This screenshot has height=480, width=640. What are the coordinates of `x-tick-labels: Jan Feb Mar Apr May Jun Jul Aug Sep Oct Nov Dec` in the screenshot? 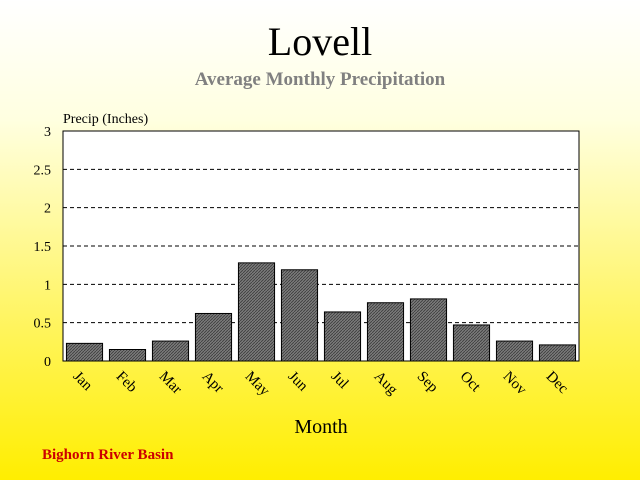 It's located at (321, 384).